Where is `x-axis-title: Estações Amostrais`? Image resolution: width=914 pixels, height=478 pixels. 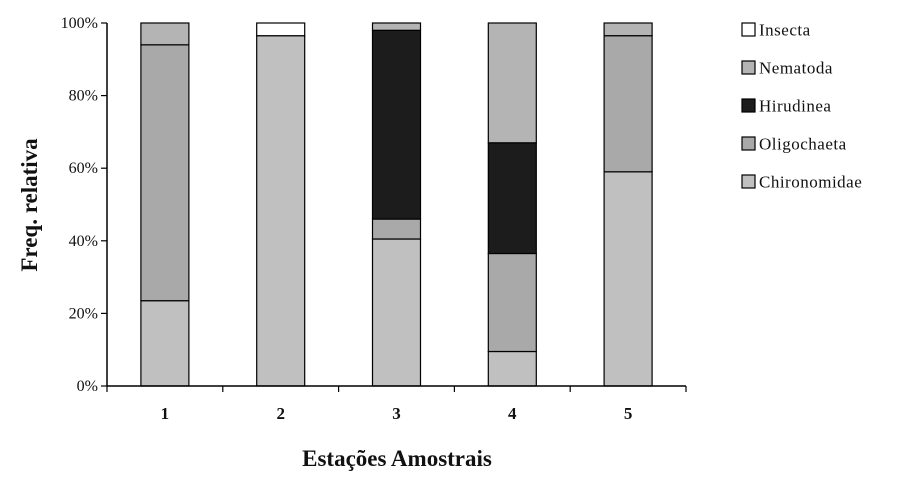
x-axis-title: Estações Amostrais is located at coordinates (397, 458).